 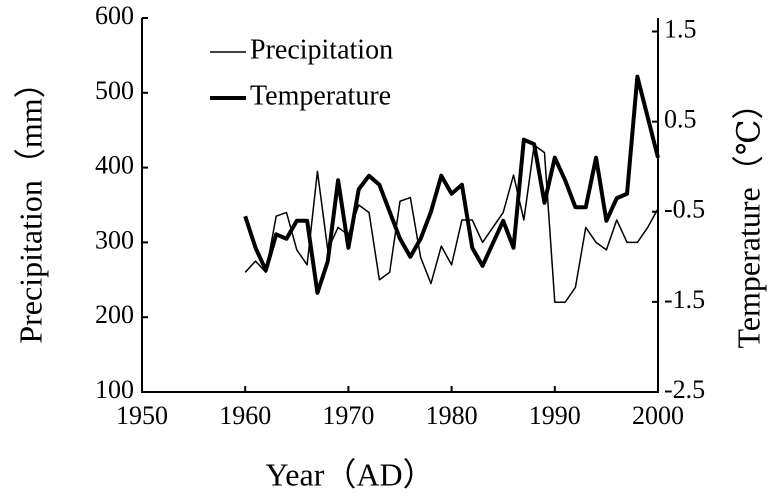 I want to click on y2-tick-label: -2.5, so click(x=684, y=389).